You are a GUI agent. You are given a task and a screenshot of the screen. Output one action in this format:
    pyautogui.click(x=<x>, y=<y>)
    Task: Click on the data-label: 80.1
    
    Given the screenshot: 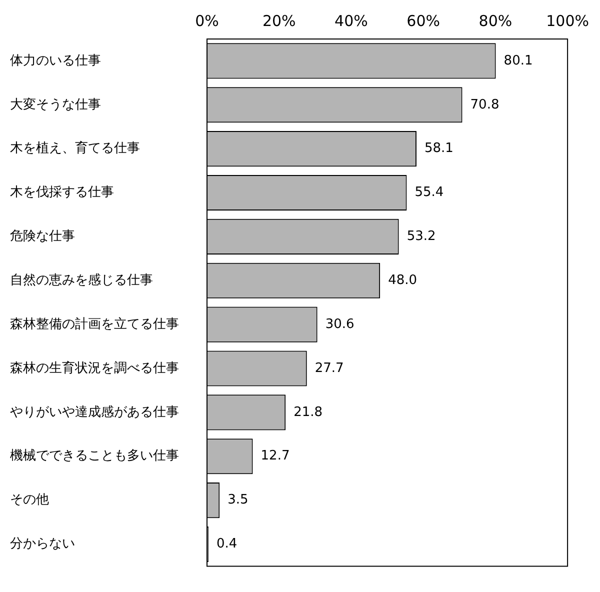 What is the action you would take?
    pyautogui.click(x=518, y=60)
    